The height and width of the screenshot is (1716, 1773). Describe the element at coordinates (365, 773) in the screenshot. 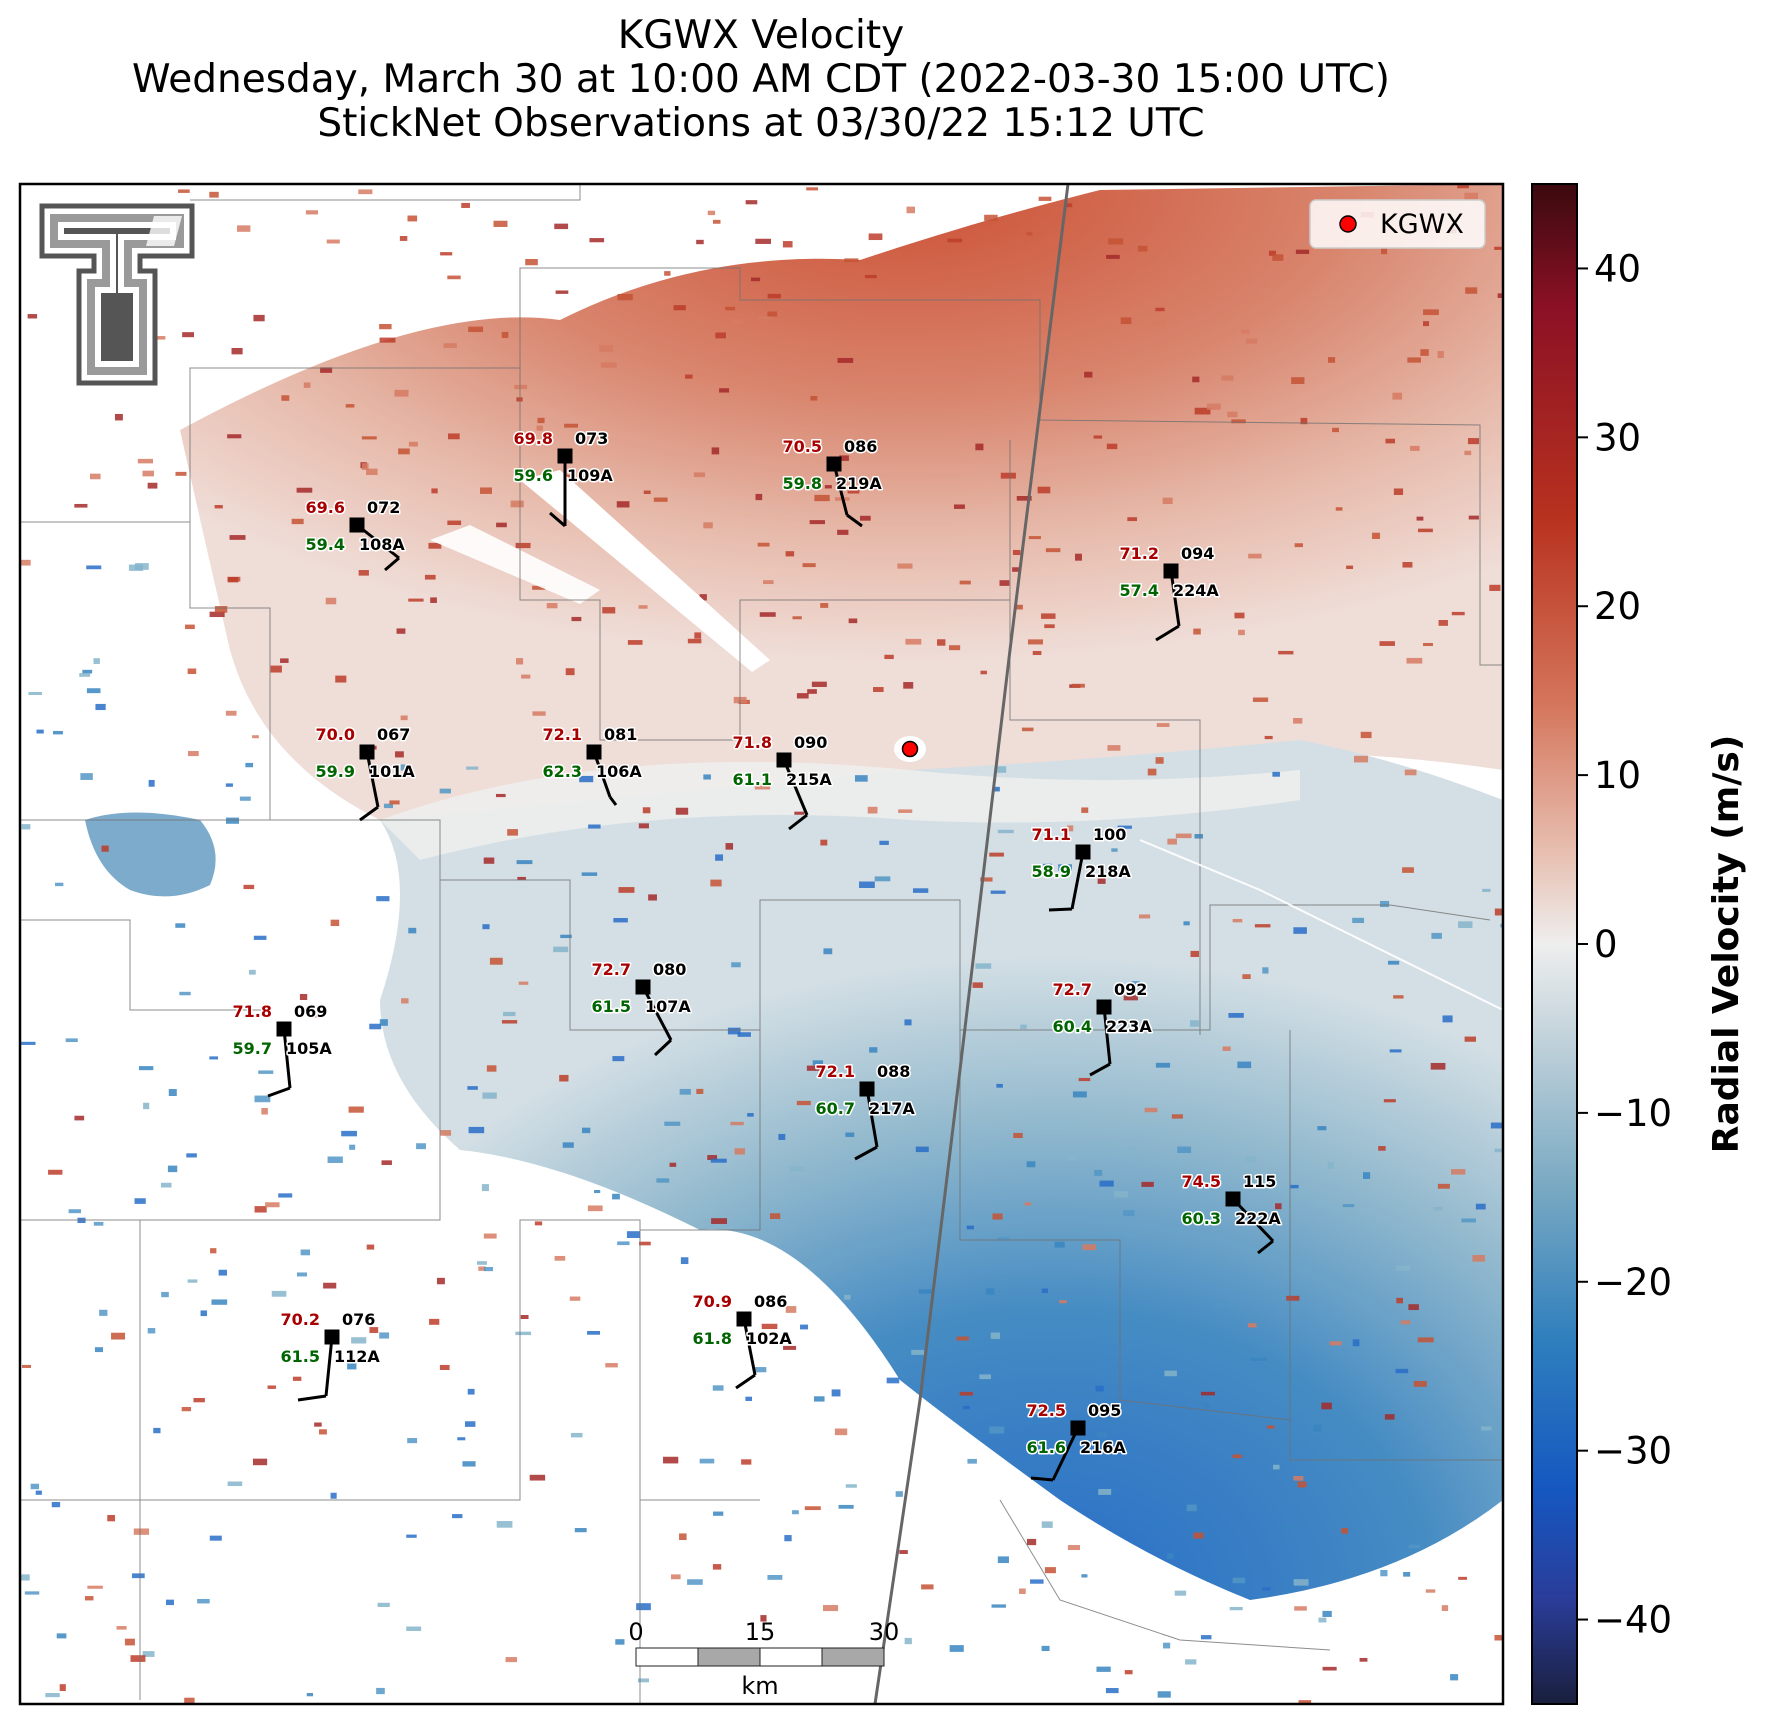

I see `station-101A: 70.0 067 59.9 101A` at that location.